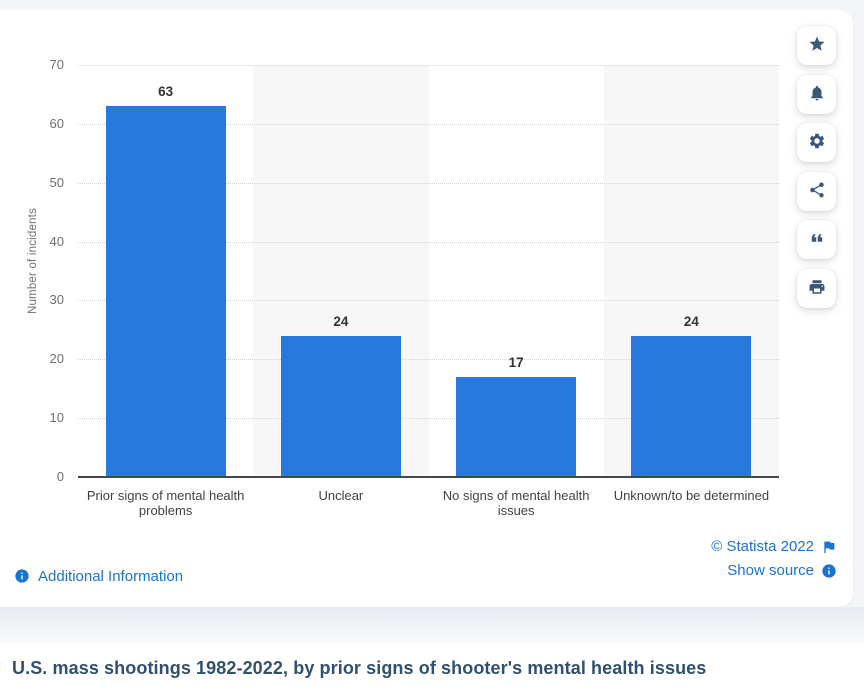 Image resolution: width=864 pixels, height=691 pixels. I want to click on printer-icon, so click(817, 288).